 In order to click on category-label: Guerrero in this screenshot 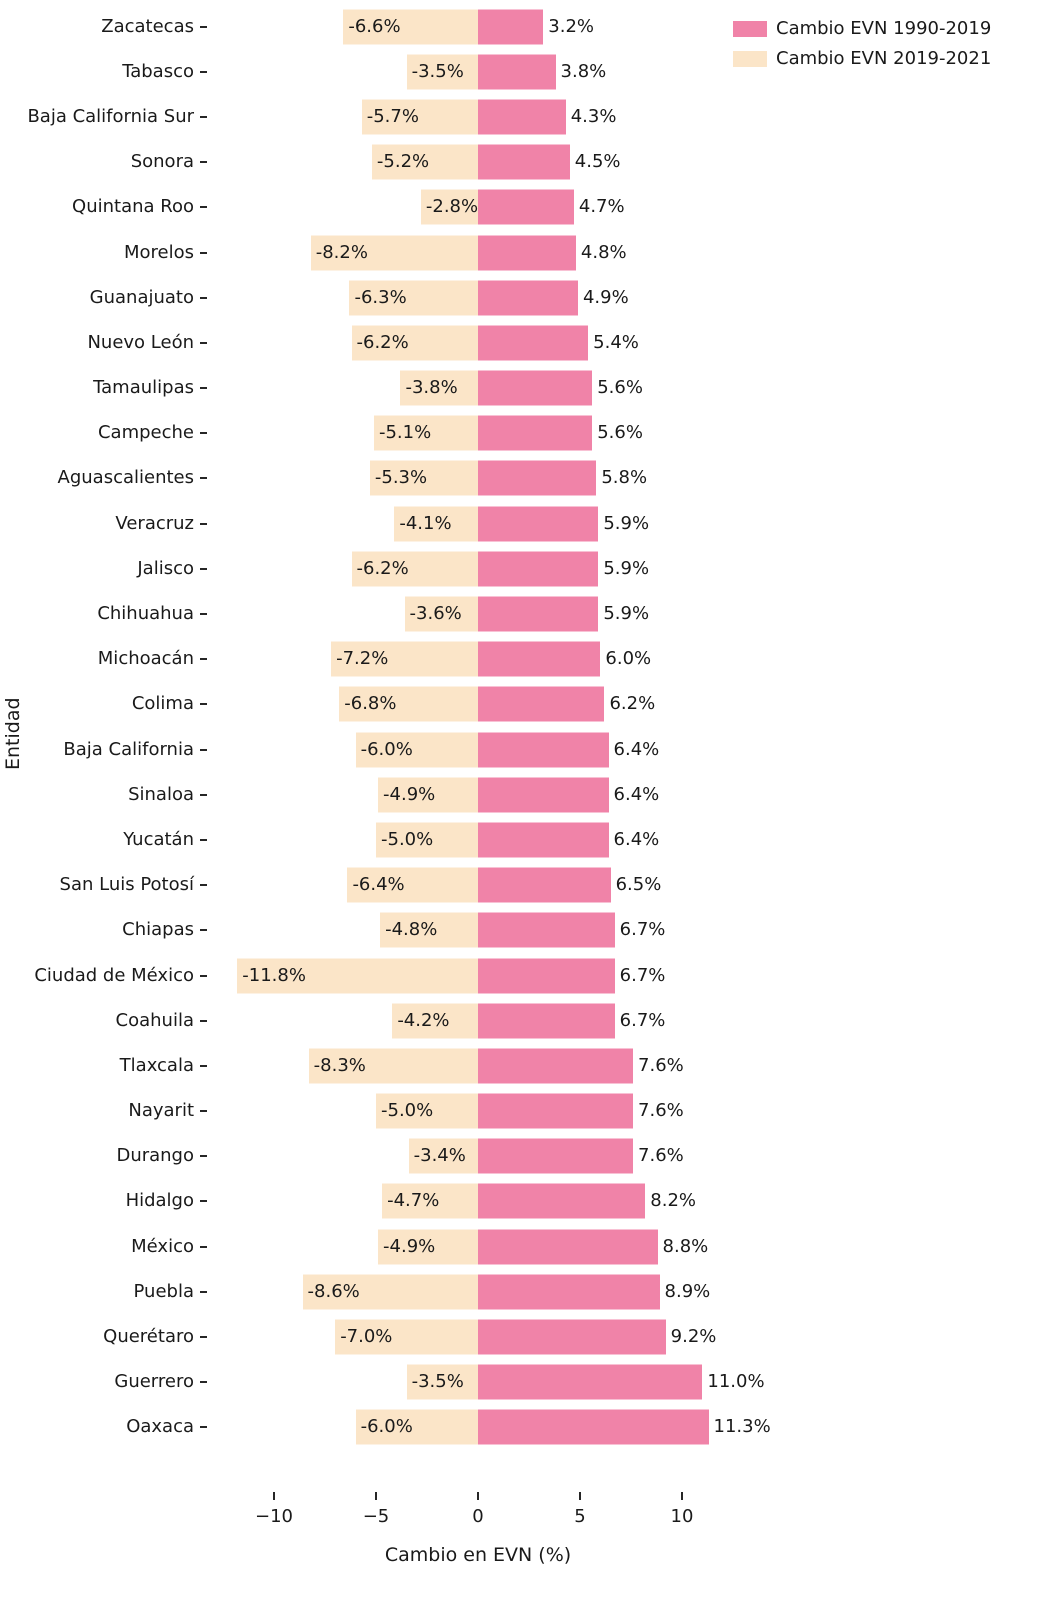, I will do `click(154, 1382)`.